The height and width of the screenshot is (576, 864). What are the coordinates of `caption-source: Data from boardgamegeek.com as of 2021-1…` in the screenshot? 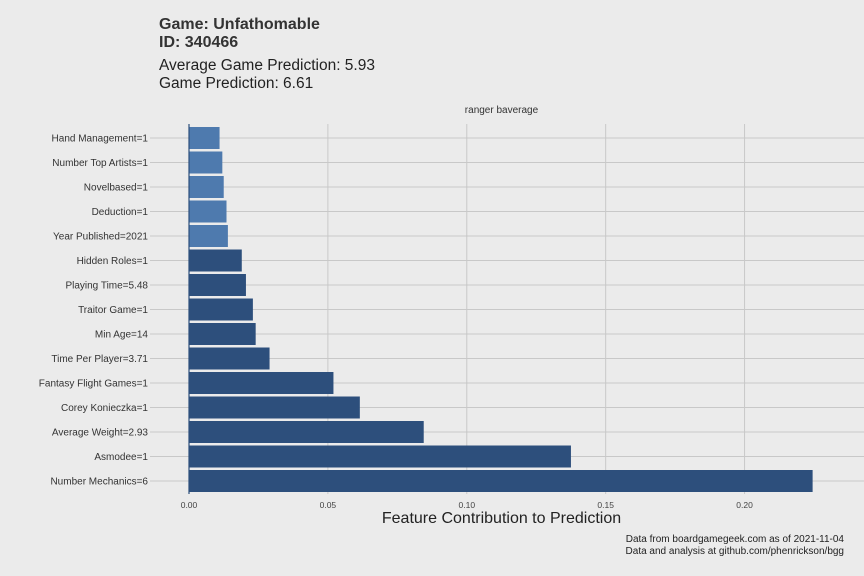 It's located at (734, 539).